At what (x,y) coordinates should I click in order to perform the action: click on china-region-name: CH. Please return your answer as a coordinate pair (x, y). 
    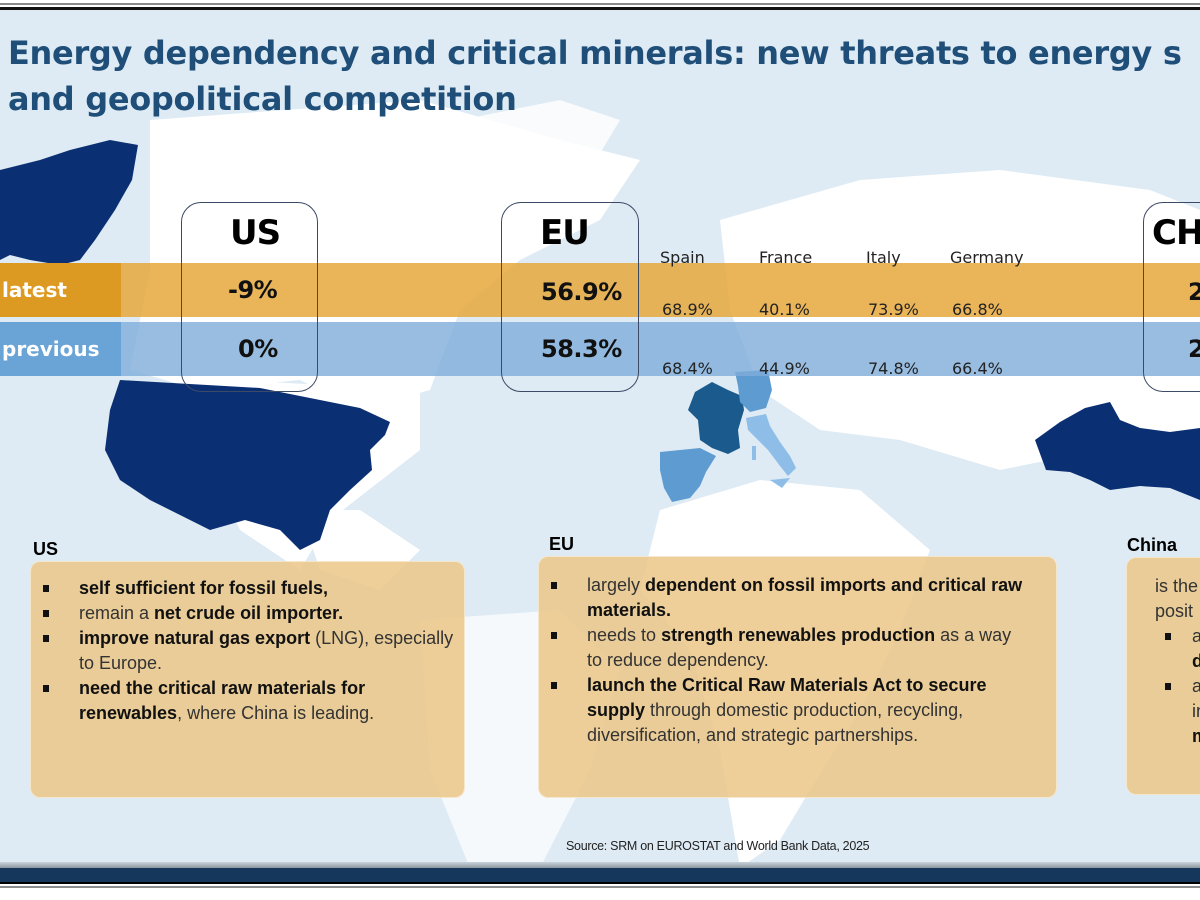
    Looking at the image, I should click on (1176, 233).